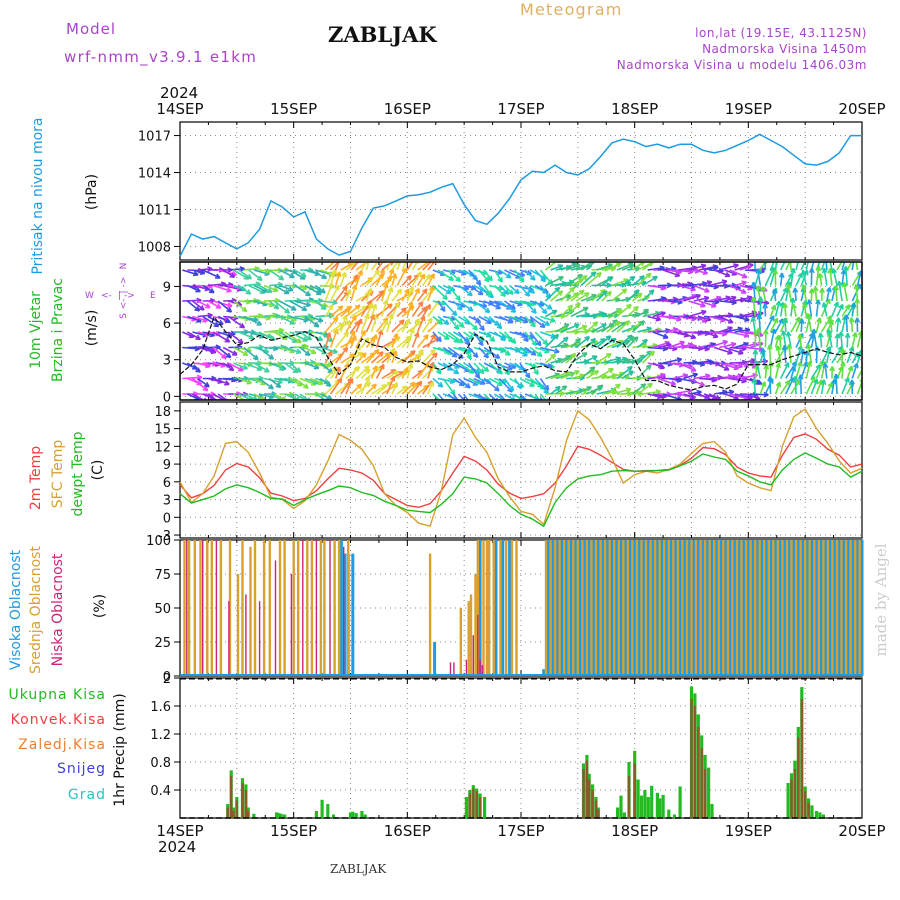  What do you see at coordinates (81, 769) in the screenshot?
I see `precip-legend-3: Snijeg` at bounding box center [81, 769].